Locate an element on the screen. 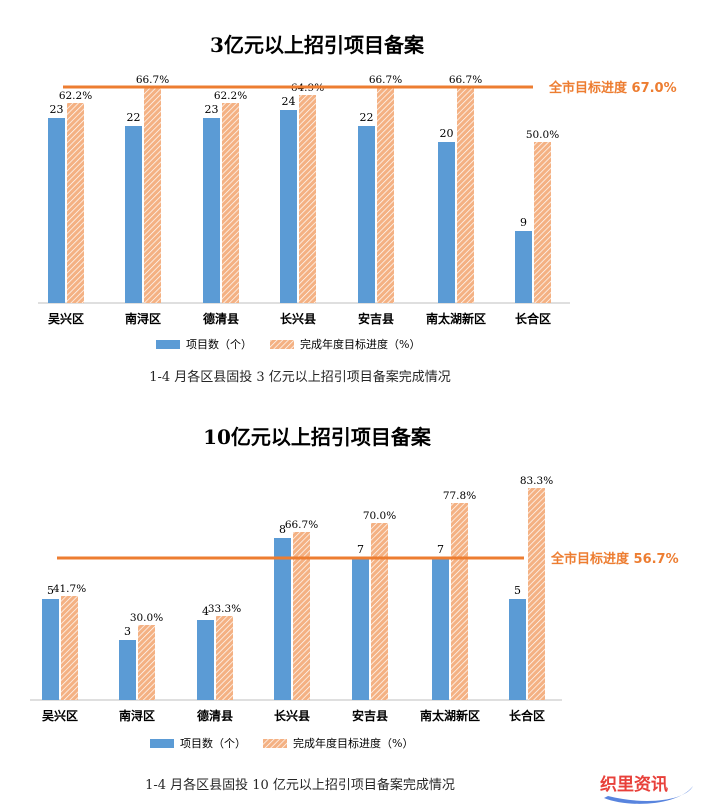 The width and height of the screenshot is (715, 810). progress-data-label: 41.7% is located at coordinates (69, 589).